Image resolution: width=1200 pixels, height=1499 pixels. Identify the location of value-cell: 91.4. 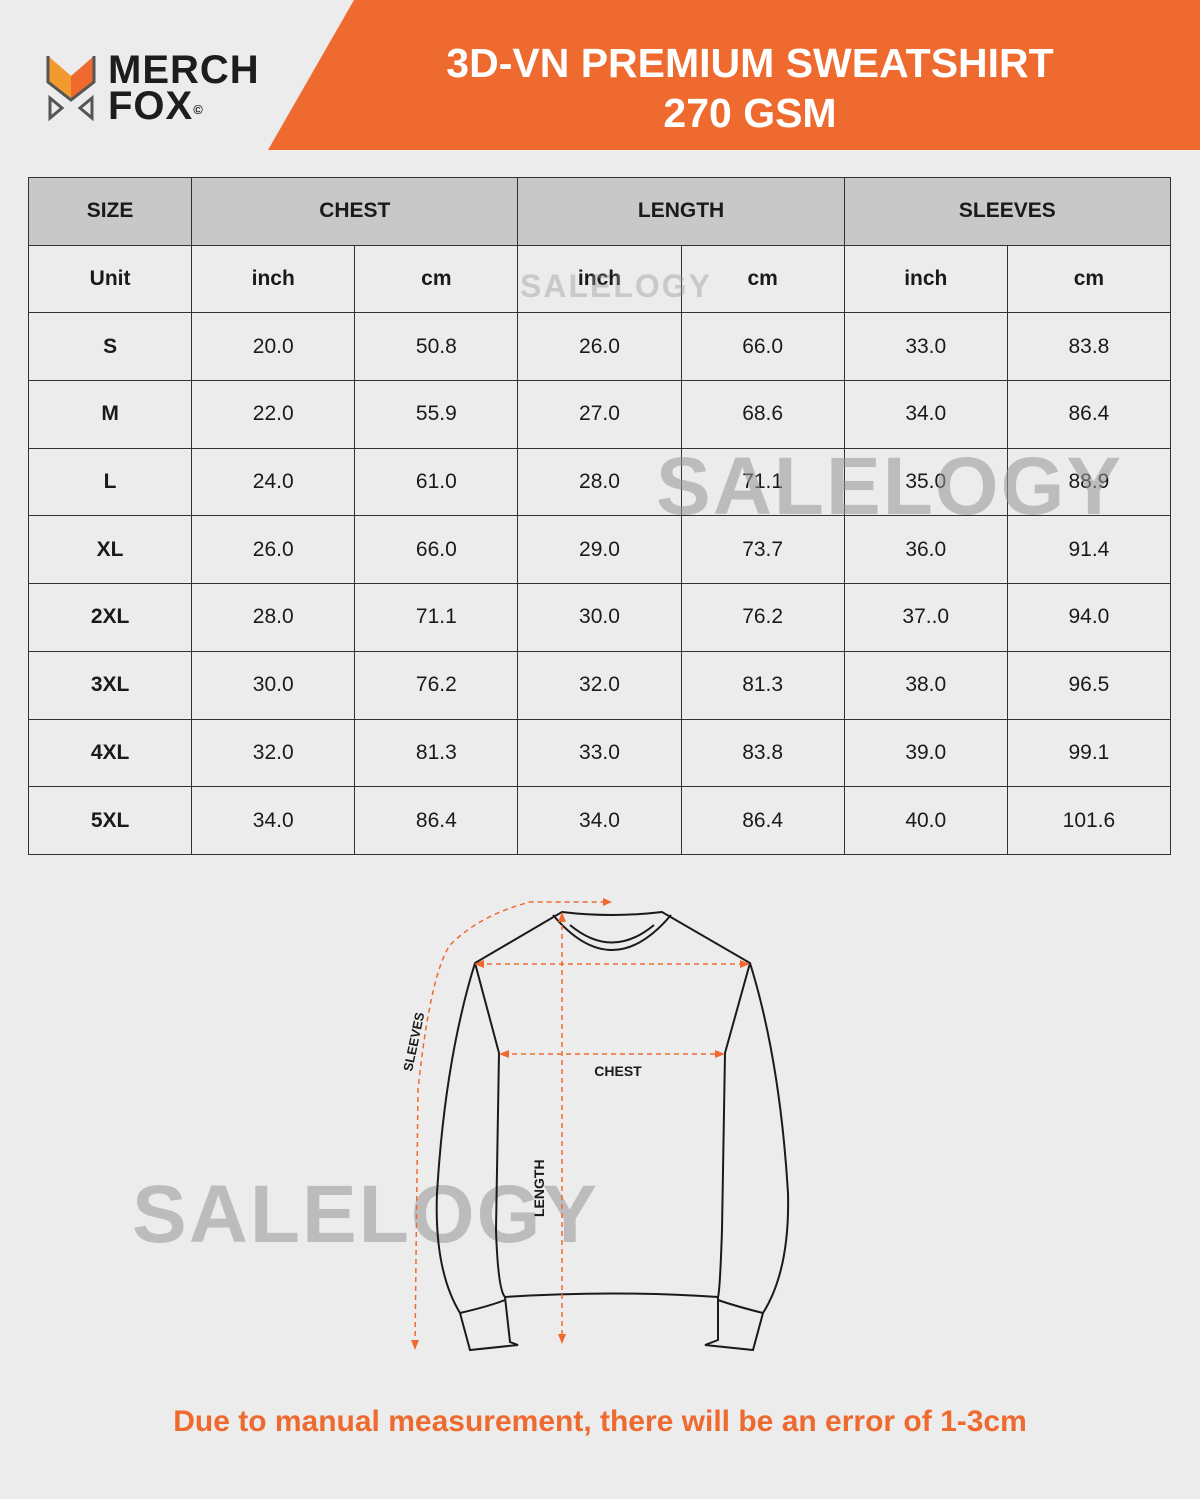
(1089, 550).